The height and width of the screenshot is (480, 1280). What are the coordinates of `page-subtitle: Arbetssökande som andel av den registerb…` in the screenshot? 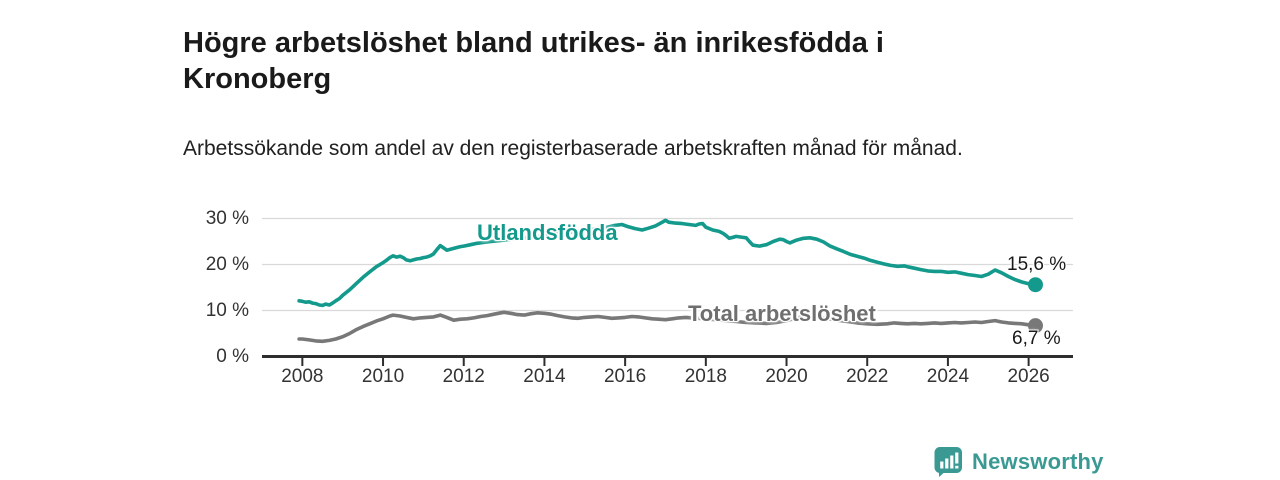 It's located at (573, 148).